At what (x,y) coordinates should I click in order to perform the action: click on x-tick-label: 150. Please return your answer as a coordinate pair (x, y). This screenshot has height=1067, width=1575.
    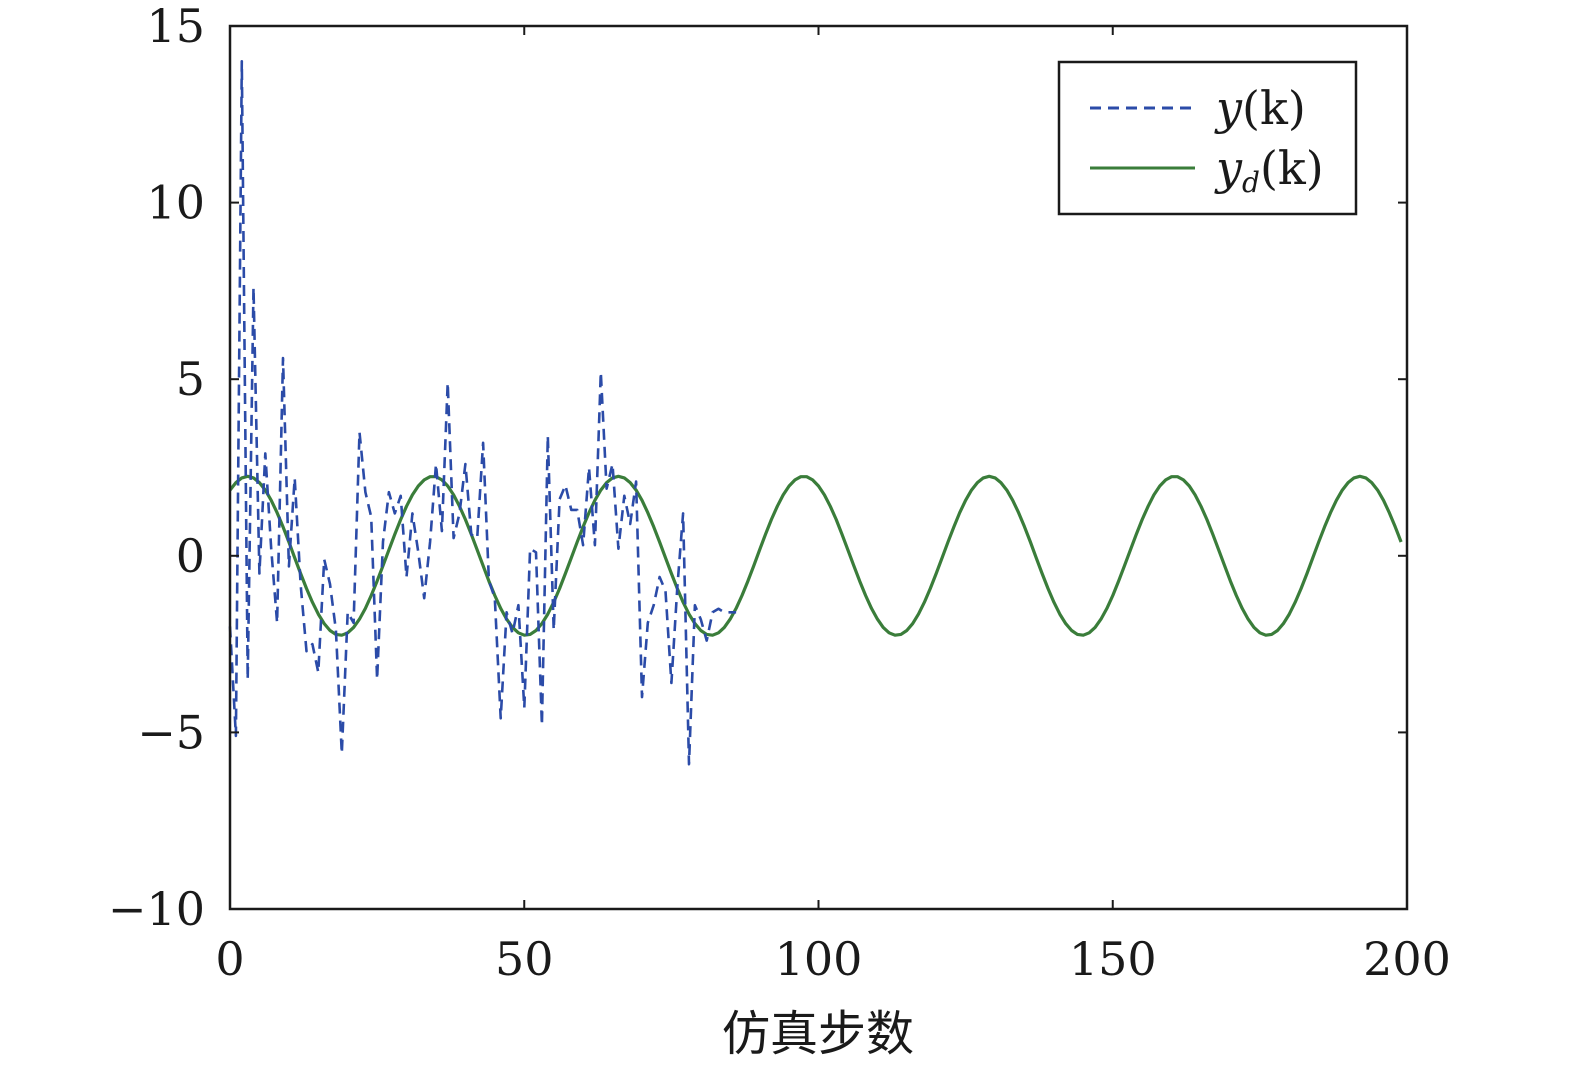
    Looking at the image, I should click on (1113, 959).